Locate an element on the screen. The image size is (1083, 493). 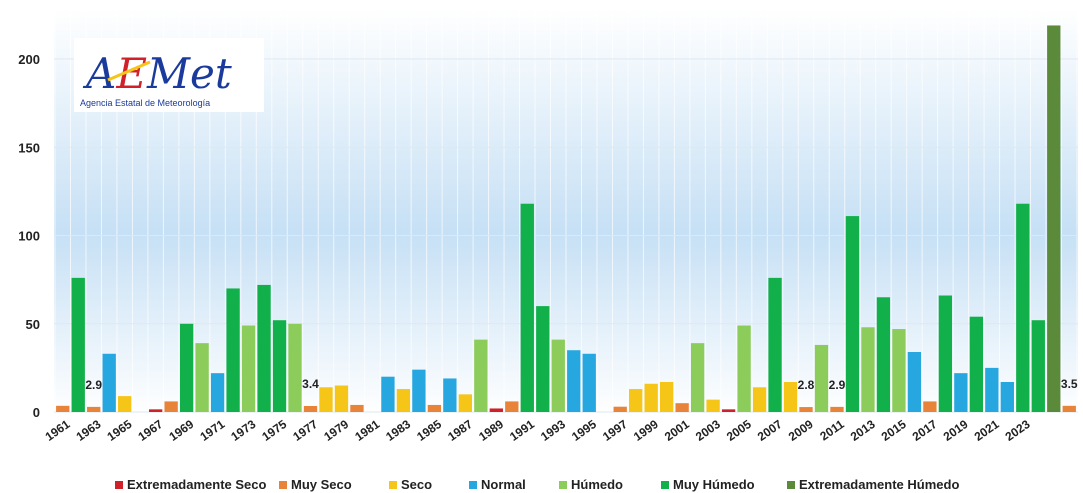
bar-2008 is located at coordinates (790, 396).